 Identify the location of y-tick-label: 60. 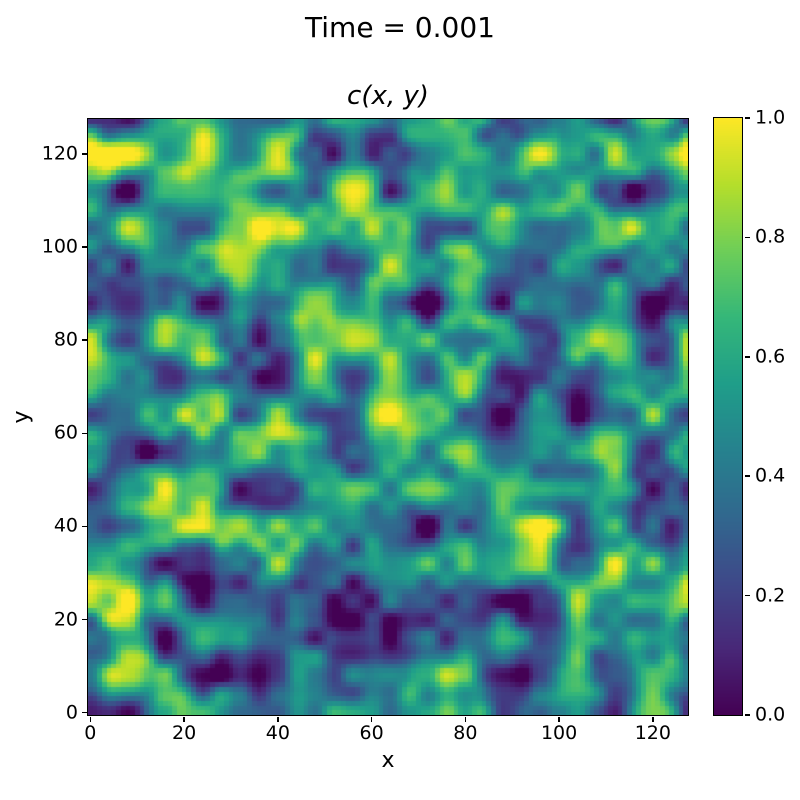
(65, 432).